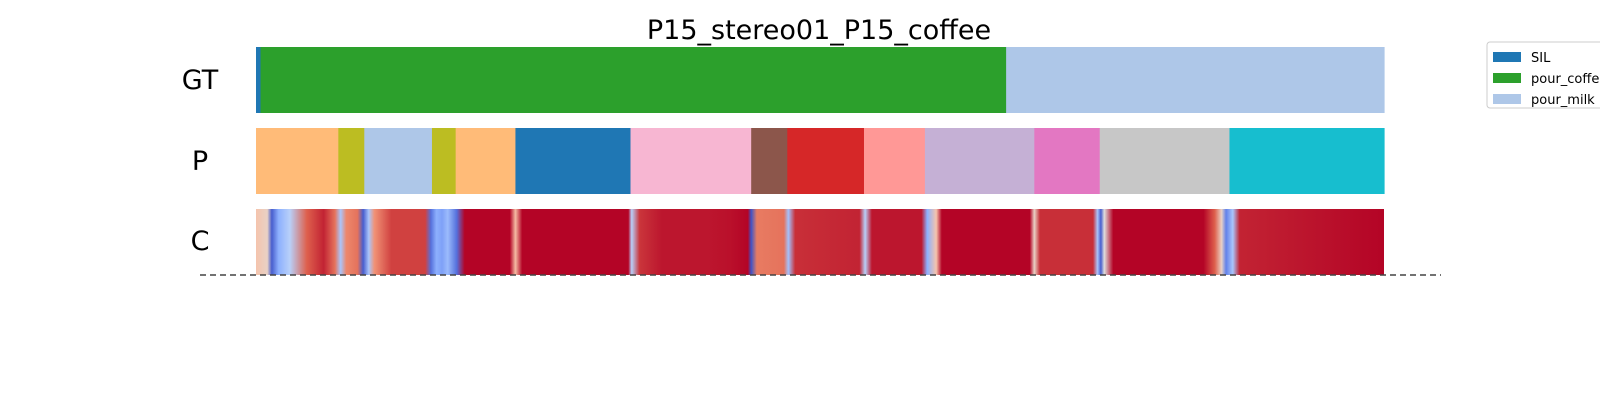  I want to click on row-label-c: C, so click(200, 241).